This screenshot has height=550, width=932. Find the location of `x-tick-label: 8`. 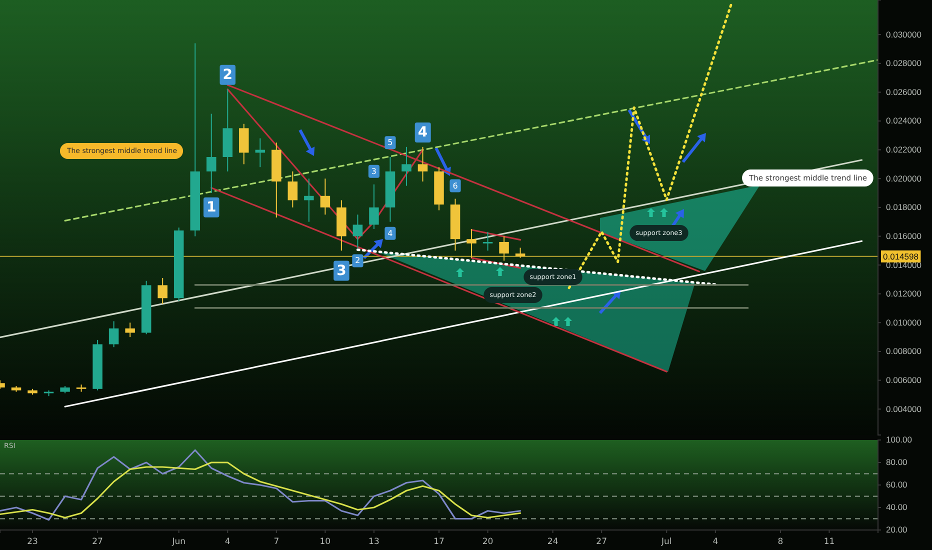

x-tick-label: 8 is located at coordinates (781, 542).